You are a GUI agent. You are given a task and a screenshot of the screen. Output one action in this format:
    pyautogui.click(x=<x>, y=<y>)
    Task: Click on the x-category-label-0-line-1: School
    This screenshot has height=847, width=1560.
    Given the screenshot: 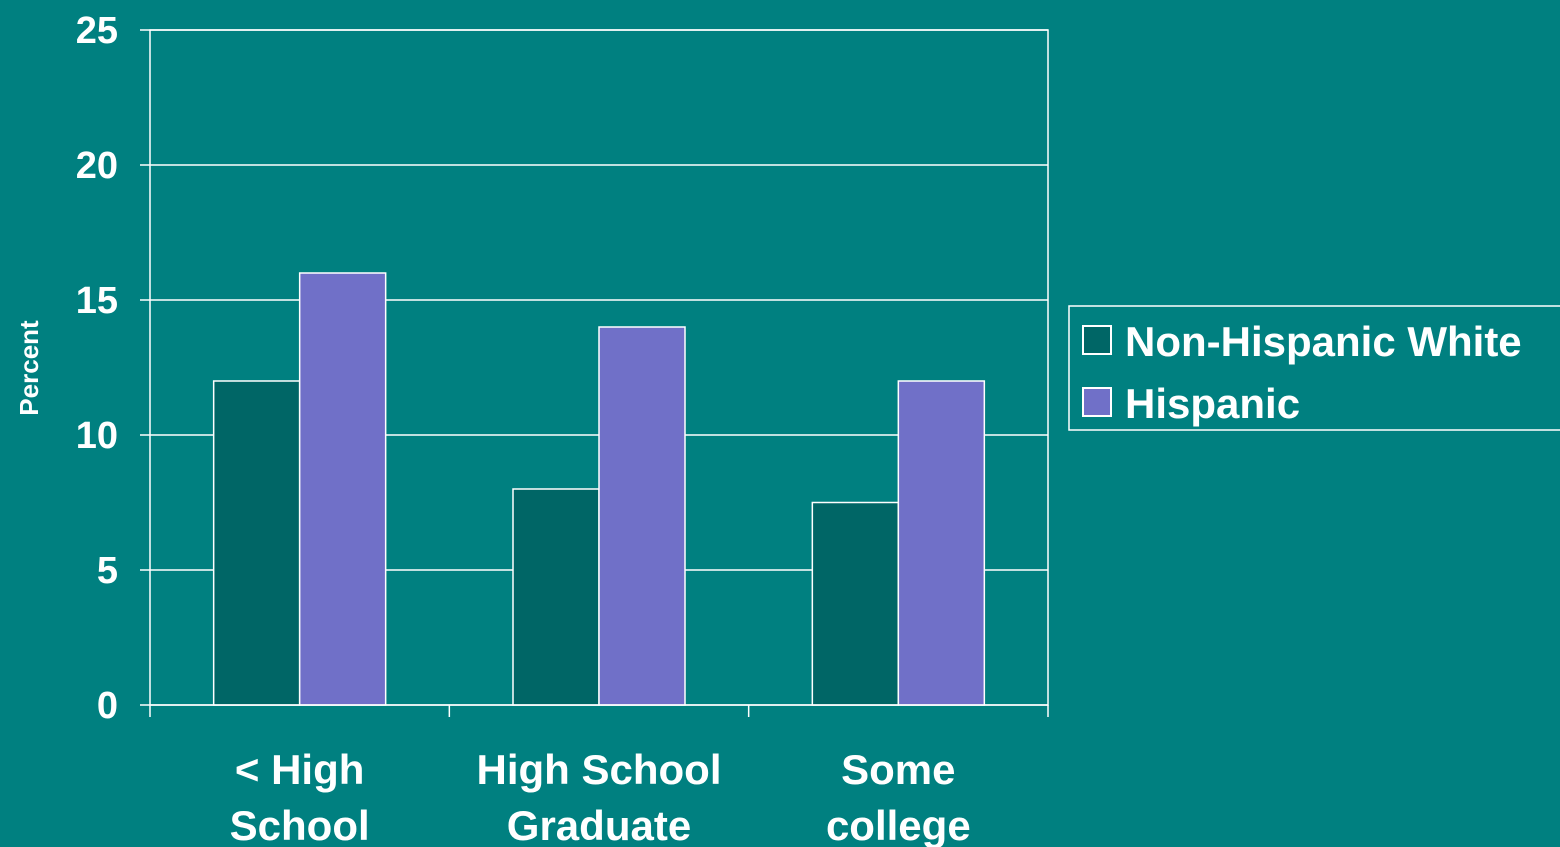 What is the action you would take?
    pyautogui.click(x=300, y=824)
    